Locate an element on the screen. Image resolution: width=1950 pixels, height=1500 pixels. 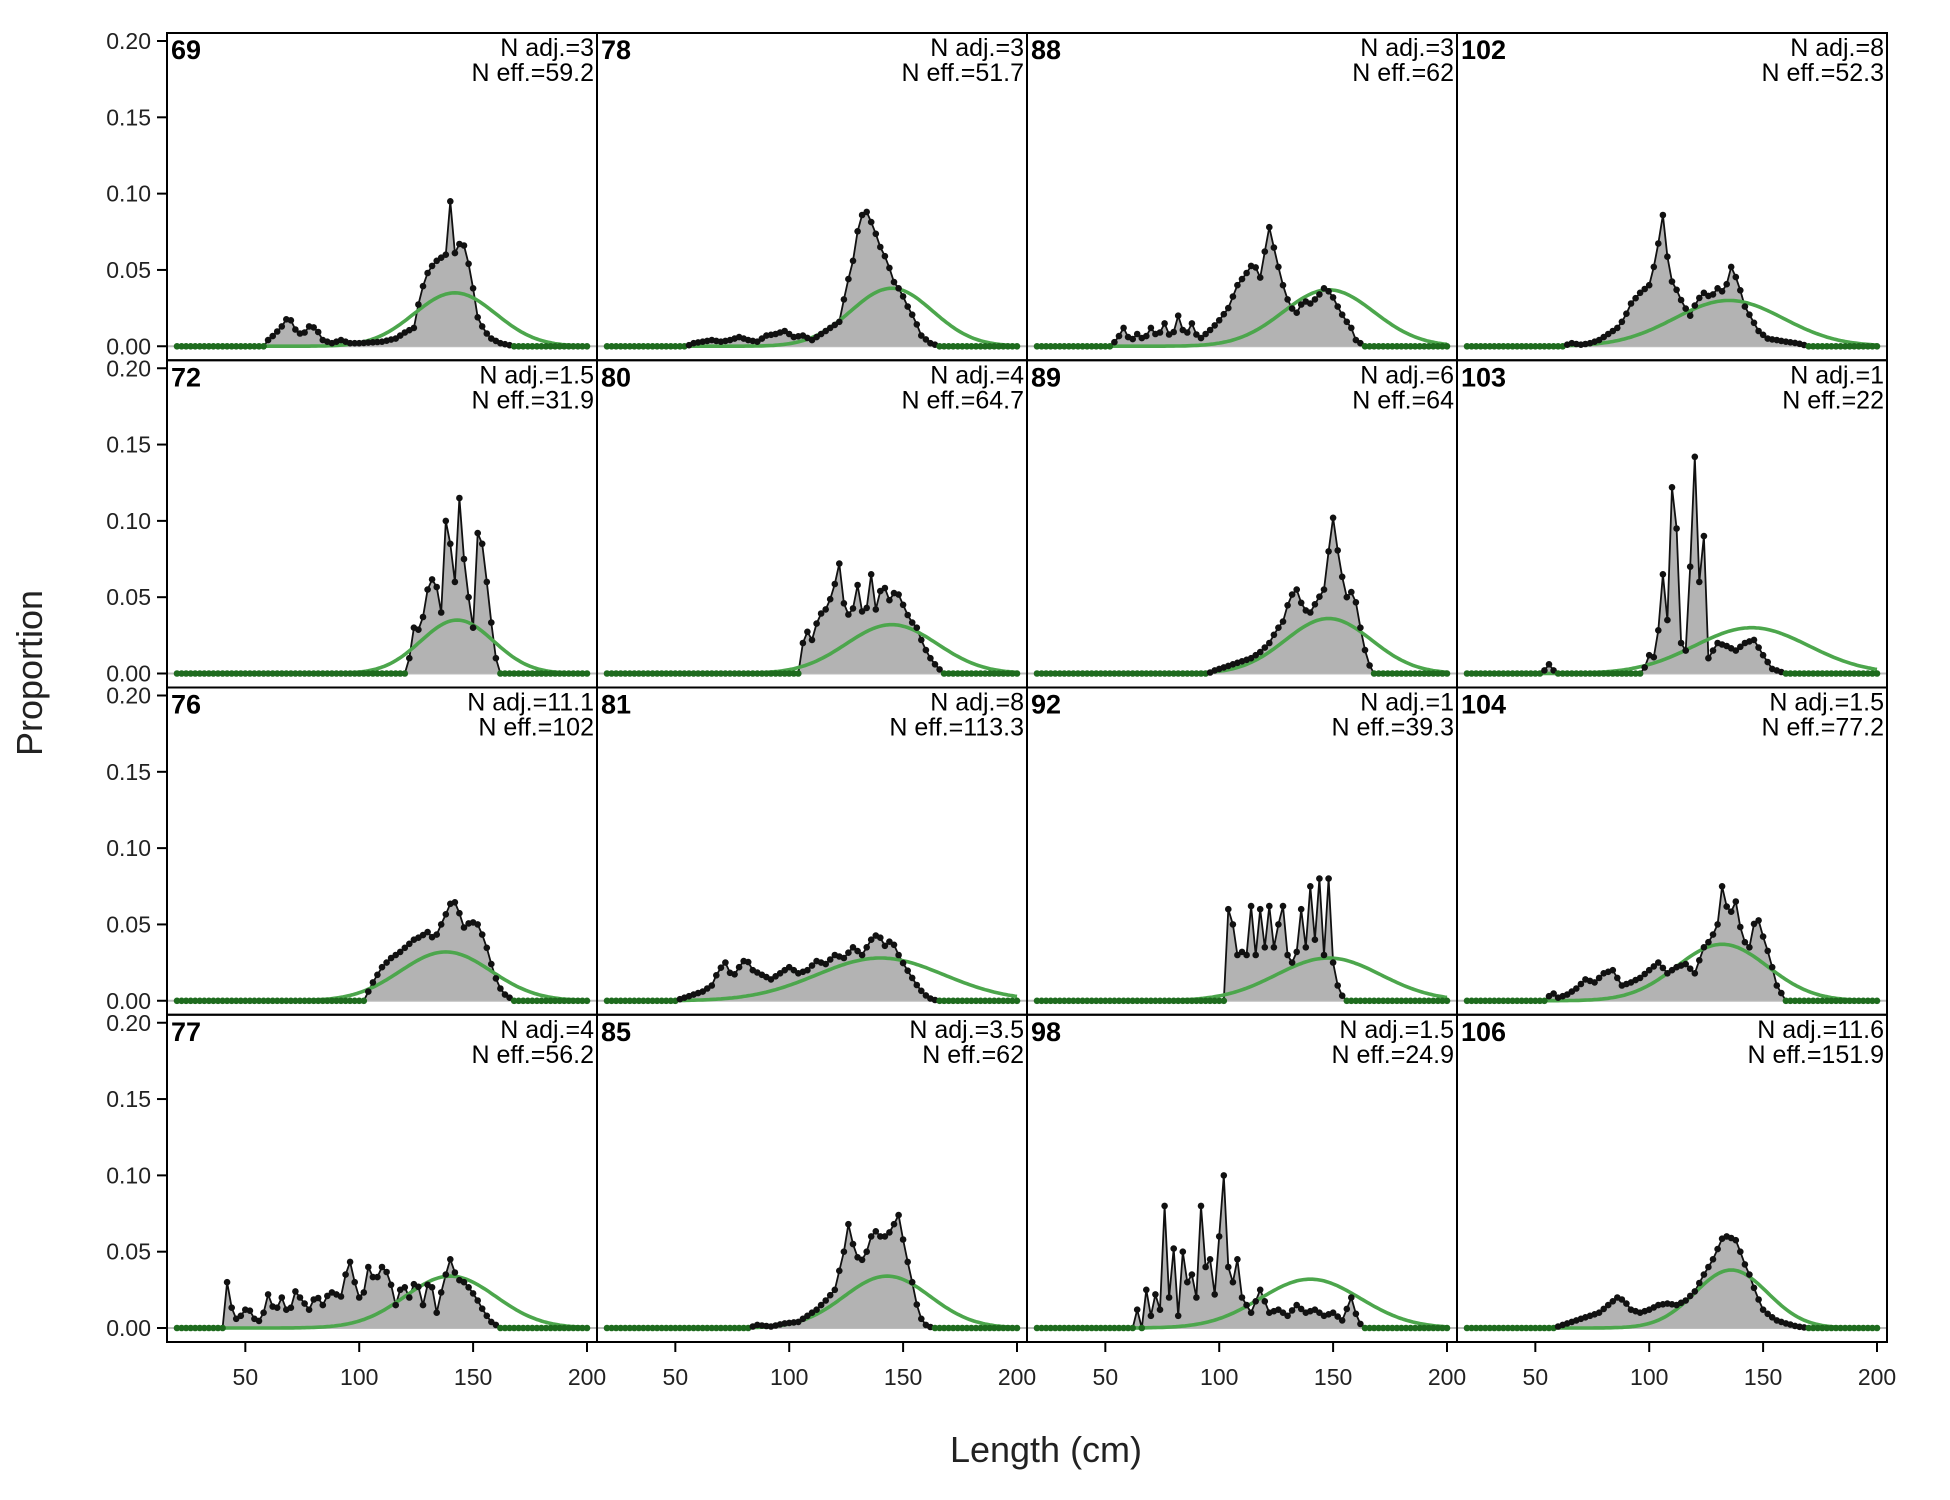
panel-label: 76 is located at coordinates (186, 705).